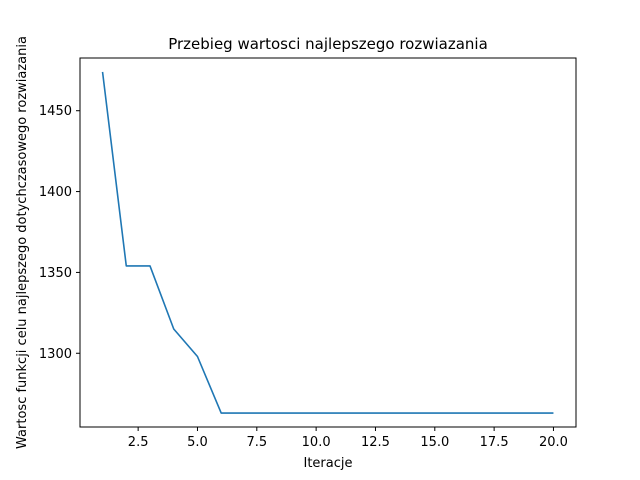 The image size is (640, 480). I want to click on x-tick-label: 17.5, so click(494, 442).